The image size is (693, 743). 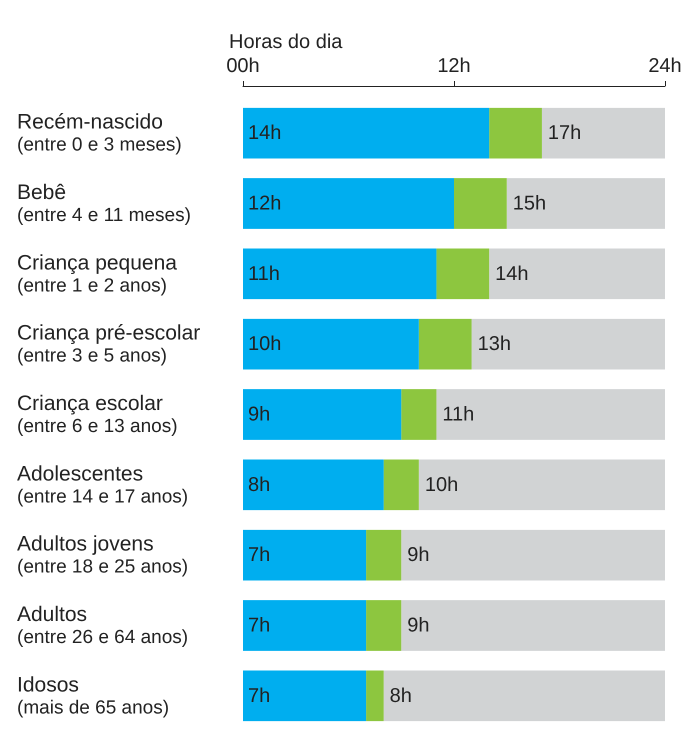 What do you see at coordinates (104, 203) in the screenshot?
I see `y-tick-label: Bebê (entre 4 e 11 meses)` at bounding box center [104, 203].